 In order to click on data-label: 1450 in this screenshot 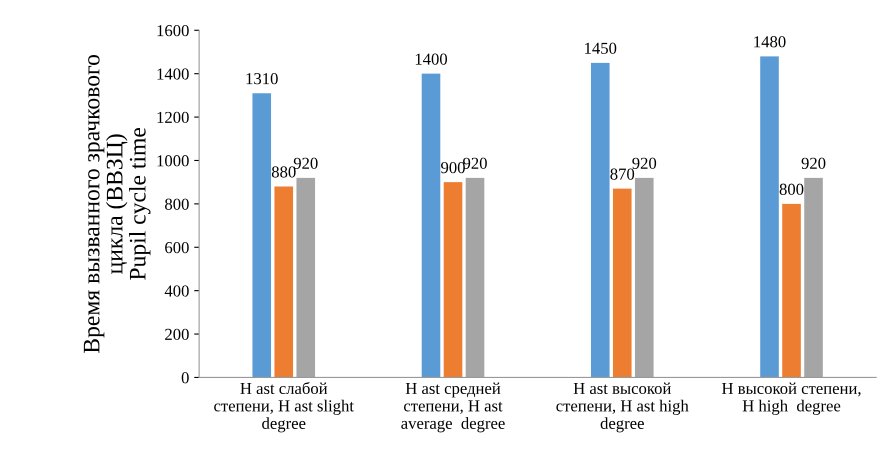, I will do `click(600, 48)`.